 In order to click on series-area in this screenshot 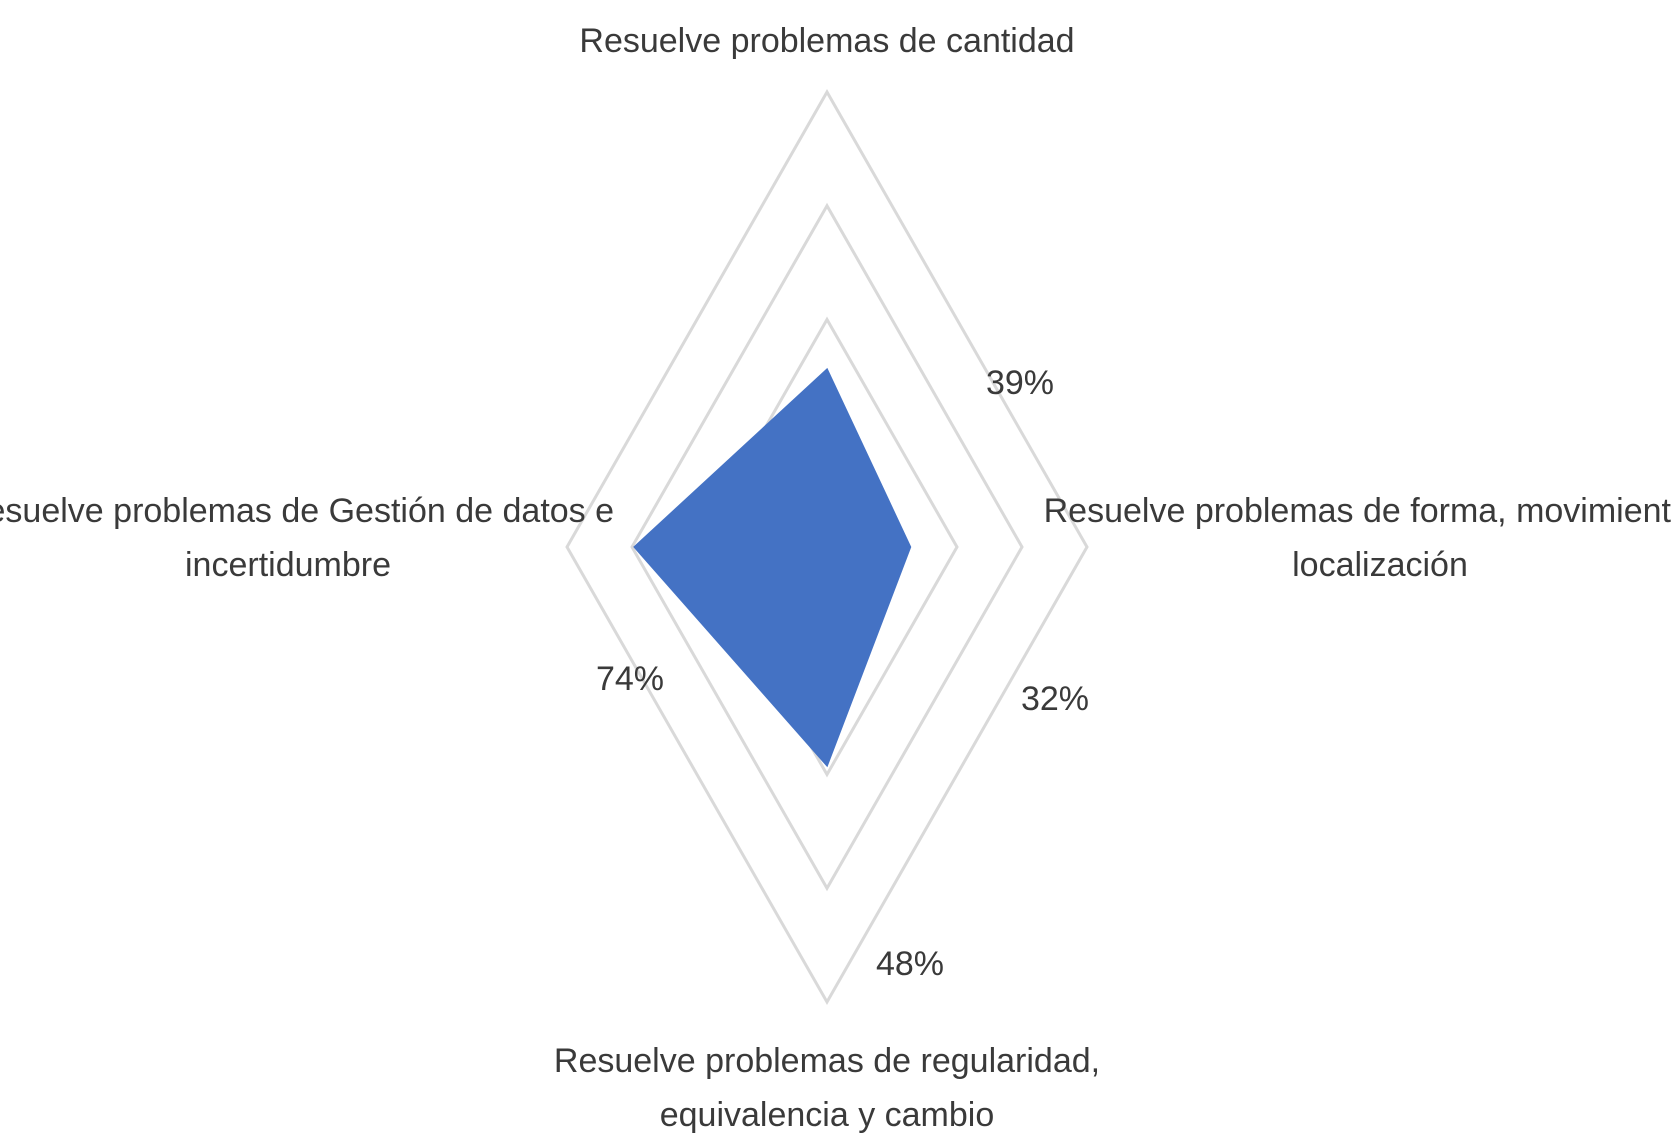, I will do `click(772, 567)`.